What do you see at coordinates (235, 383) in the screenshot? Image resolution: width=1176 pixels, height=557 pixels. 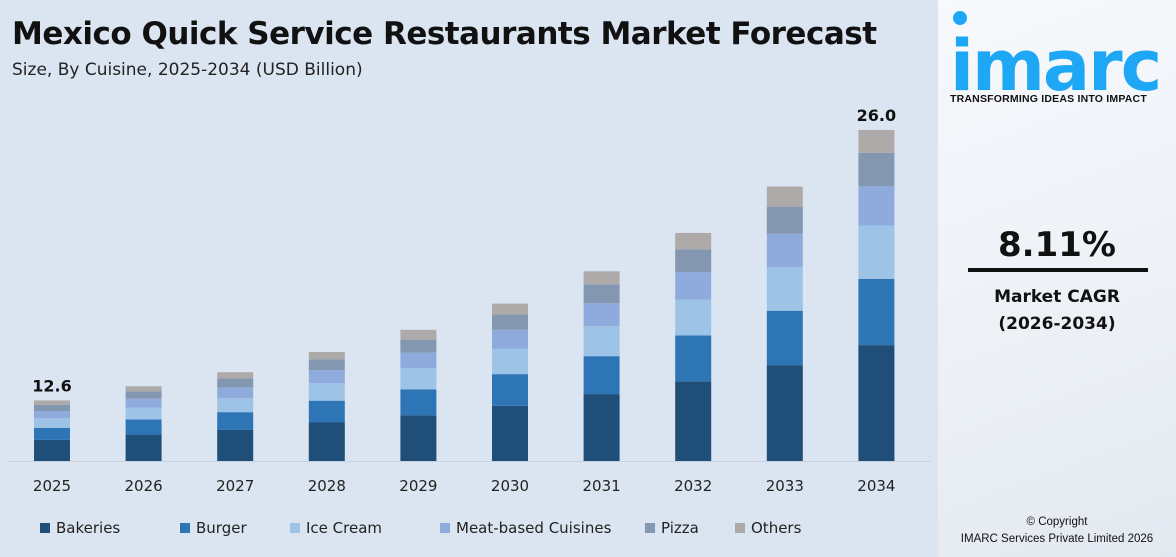 I see `bar-segment-pizza-2027` at bounding box center [235, 383].